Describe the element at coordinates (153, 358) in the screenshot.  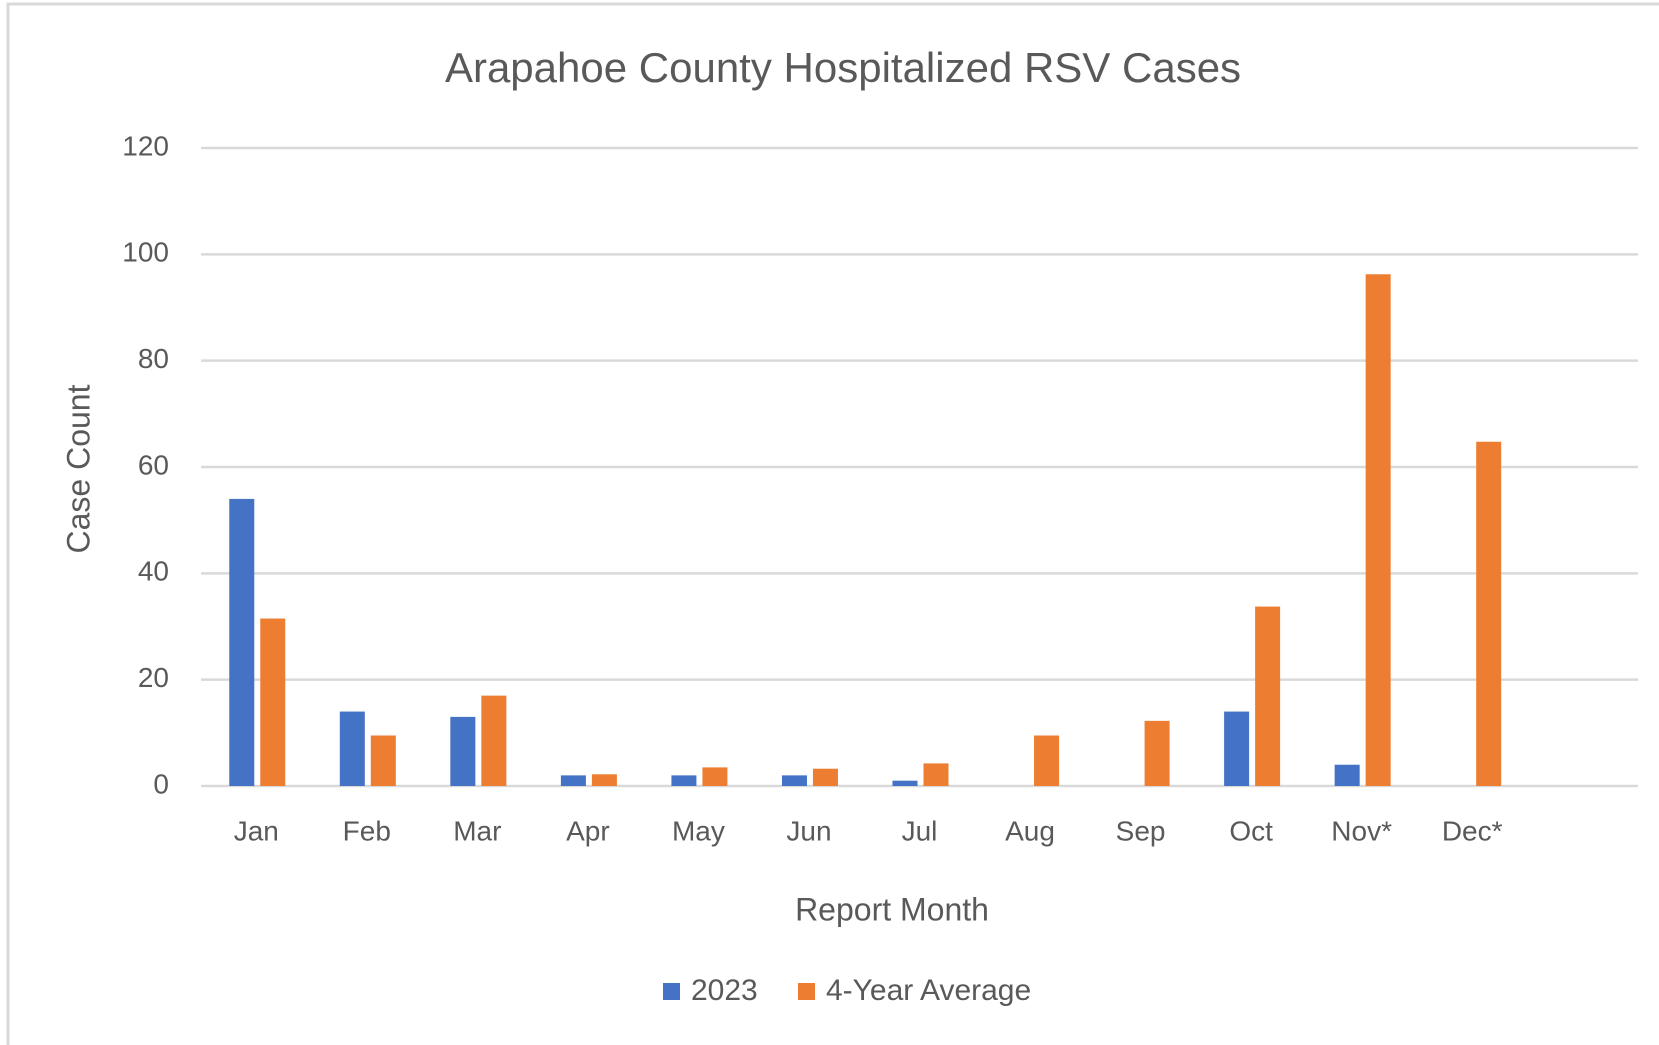
I see `y-tick-label: 80` at that location.